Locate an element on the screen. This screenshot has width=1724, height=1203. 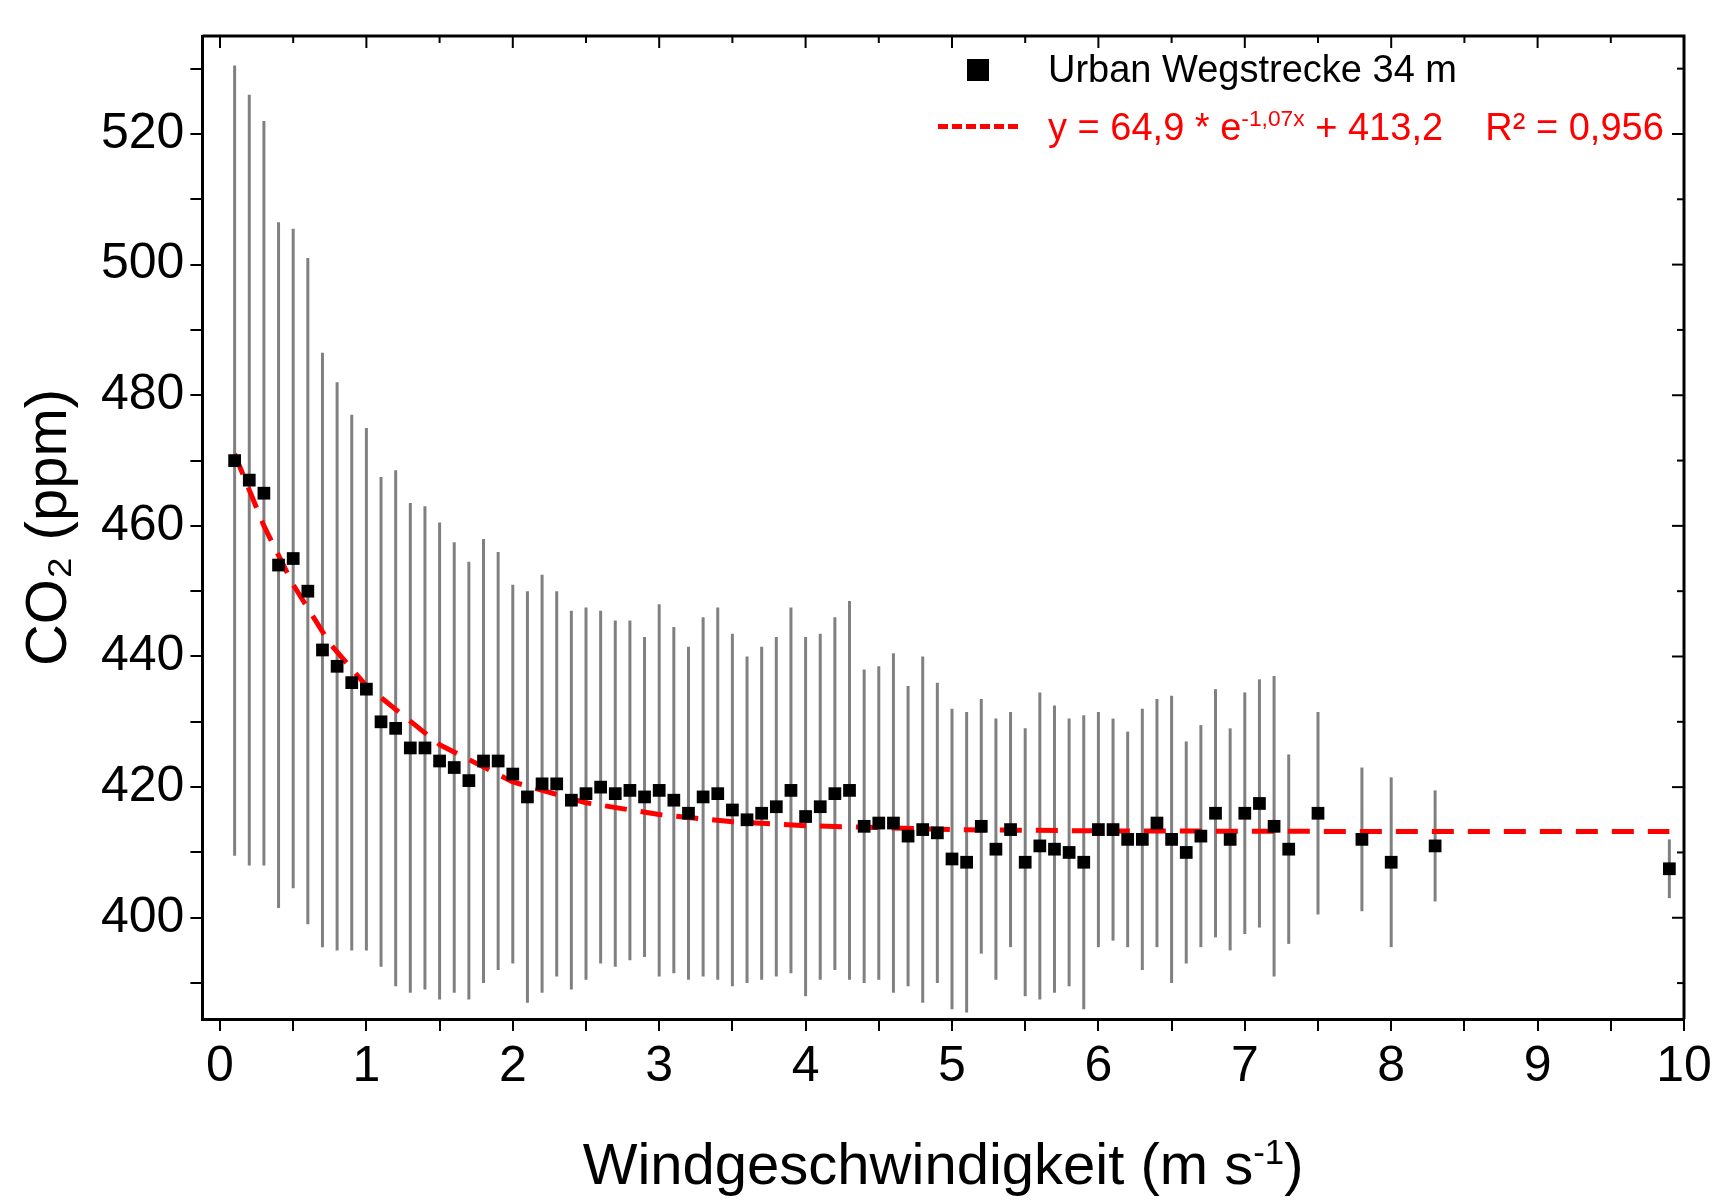
x-axis-title: Windgeschwindigkeit (m s$^{-1}$) is located at coordinates (943, 1163).